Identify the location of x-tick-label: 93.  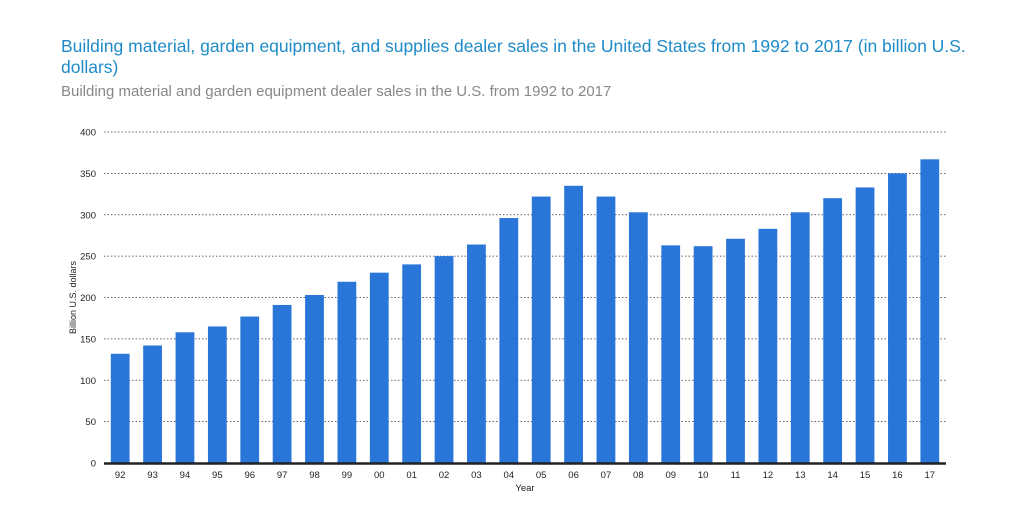
(152, 475).